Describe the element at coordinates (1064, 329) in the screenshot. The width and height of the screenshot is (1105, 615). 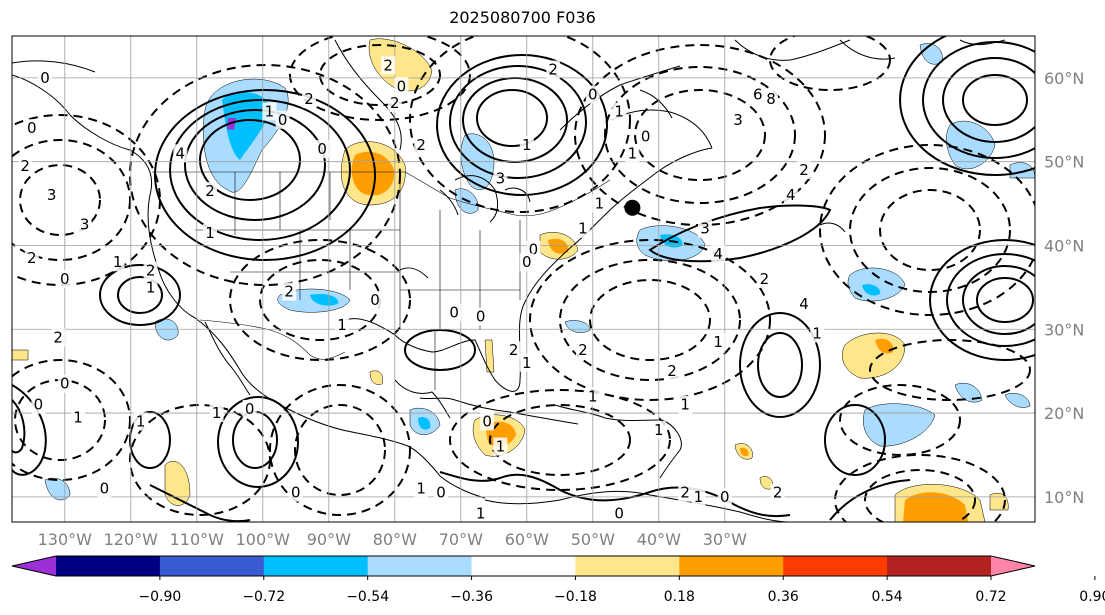
I see `latitude-label: 30°N` at that location.